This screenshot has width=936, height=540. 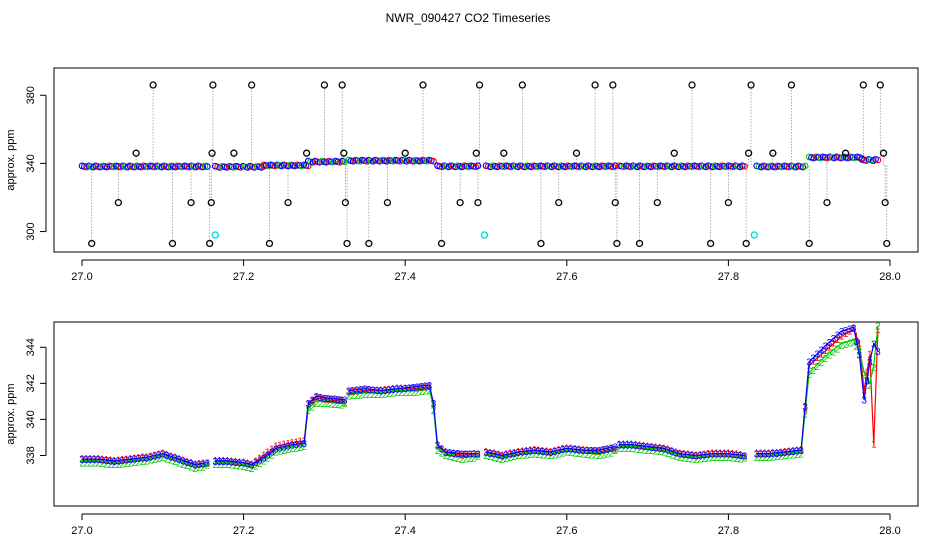 What do you see at coordinates (615, 166) in the screenshot?
I see `baseline-point` at bounding box center [615, 166].